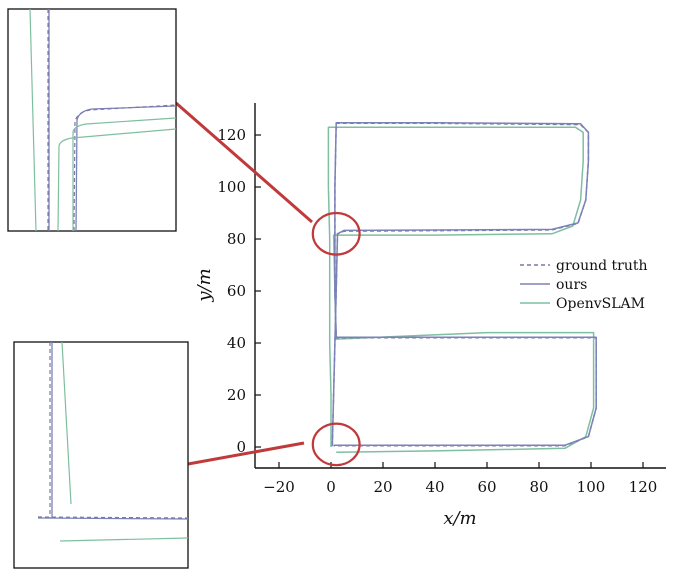 The width and height of the screenshot is (675, 580). I want to click on x-tick-label: 40, so click(434, 487).